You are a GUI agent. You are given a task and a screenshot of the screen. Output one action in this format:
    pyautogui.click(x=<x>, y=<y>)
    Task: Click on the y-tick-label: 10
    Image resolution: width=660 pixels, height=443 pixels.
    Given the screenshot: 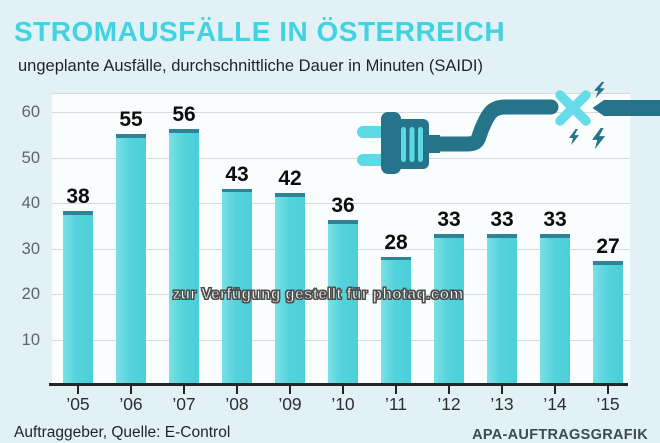 What is the action you would take?
    pyautogui.click(x=20, y=340)
    